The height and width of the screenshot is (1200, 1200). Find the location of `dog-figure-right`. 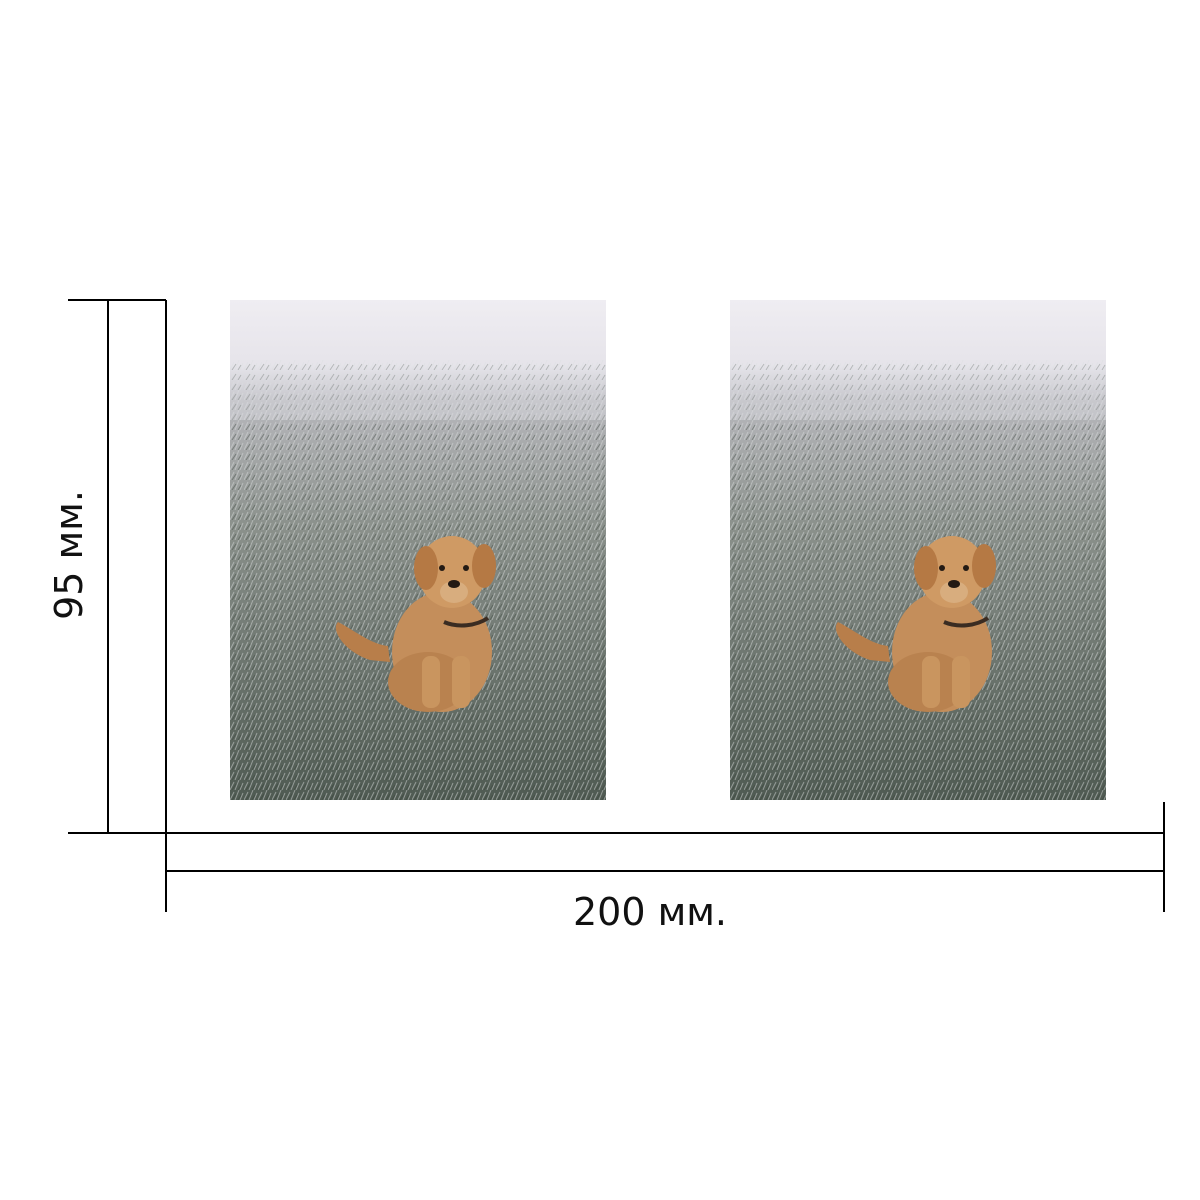

dog-figure-right is located at coordinates (915, 624).